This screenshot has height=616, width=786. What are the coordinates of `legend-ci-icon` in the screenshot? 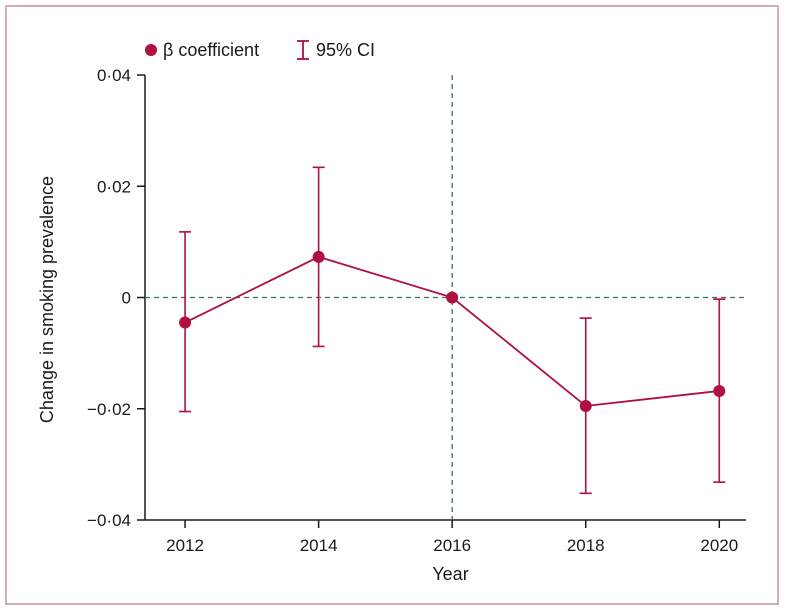 It's located at (303, 50).